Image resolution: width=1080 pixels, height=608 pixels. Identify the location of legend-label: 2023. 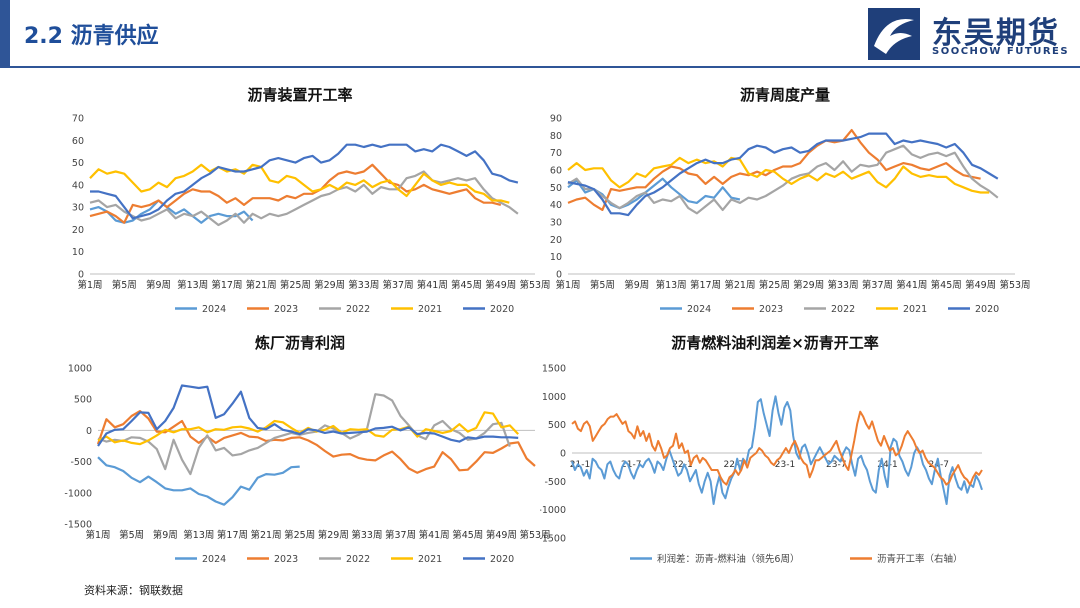
(286, 559).